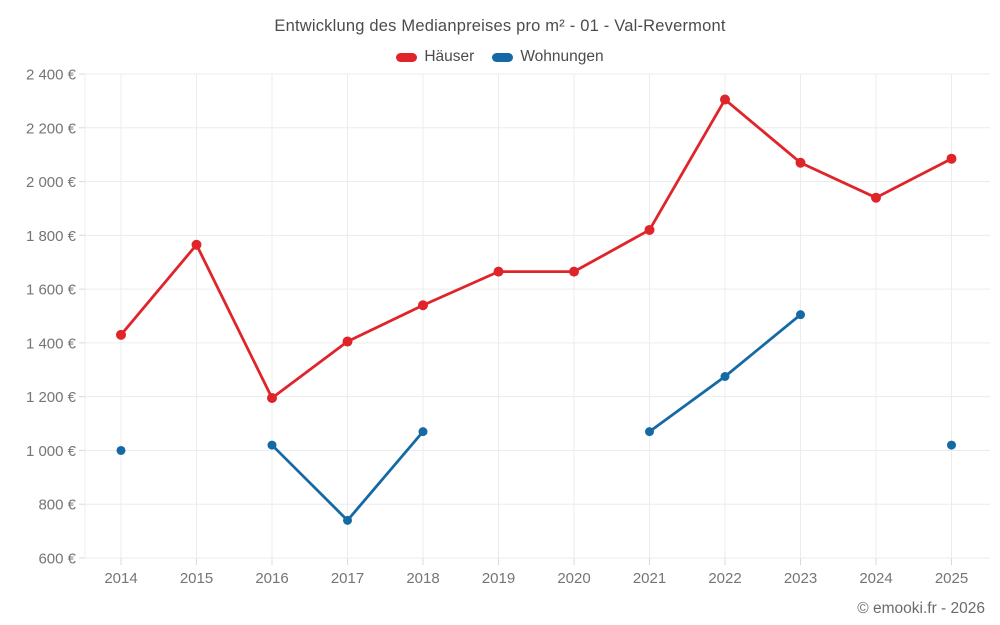  I want to click on x-axis-label: 2023, so click(800, 578).